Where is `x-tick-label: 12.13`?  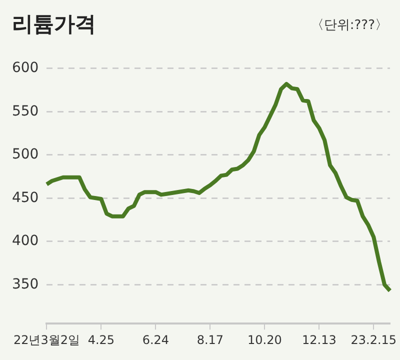
x-tick-label: 12.13 is located at coordinates (319, 339).